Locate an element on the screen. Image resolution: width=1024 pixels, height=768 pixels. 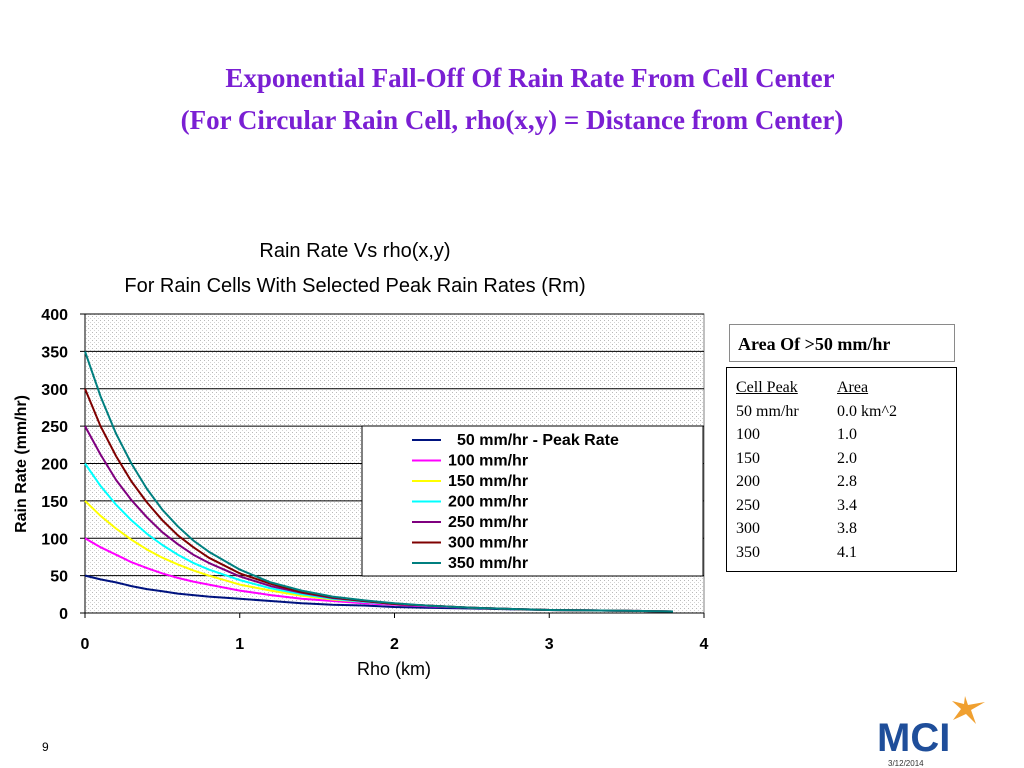
y-tick-label: 300 is located at coordinates (54, 390).